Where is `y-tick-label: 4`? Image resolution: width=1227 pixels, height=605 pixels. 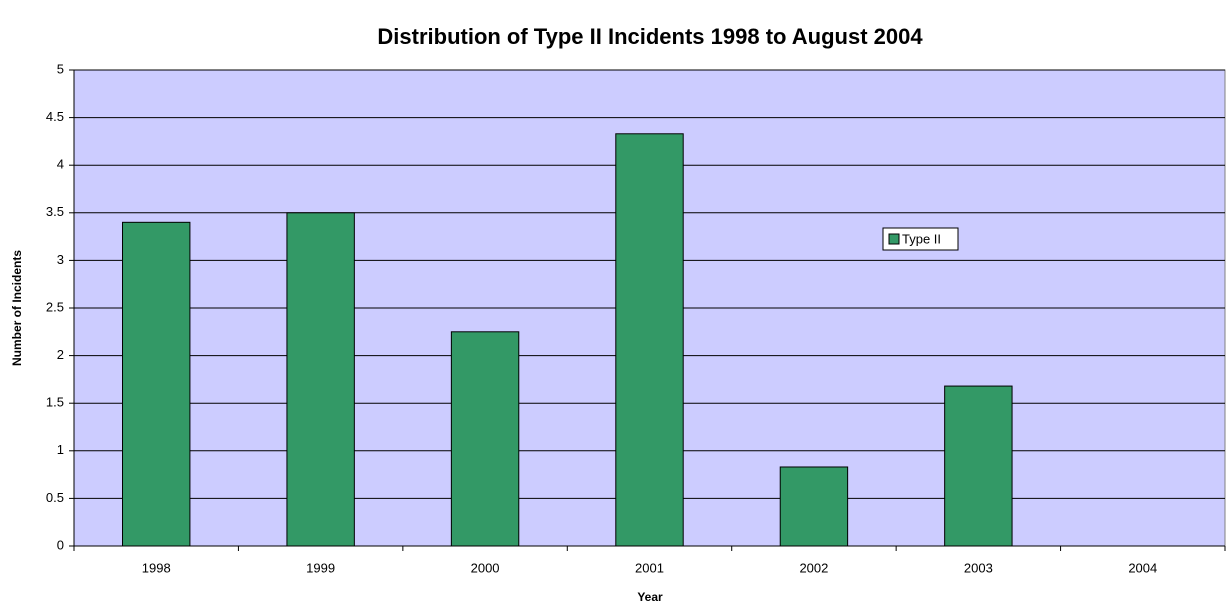 y-tick-label: 4 is located at coordinates (60, 164).